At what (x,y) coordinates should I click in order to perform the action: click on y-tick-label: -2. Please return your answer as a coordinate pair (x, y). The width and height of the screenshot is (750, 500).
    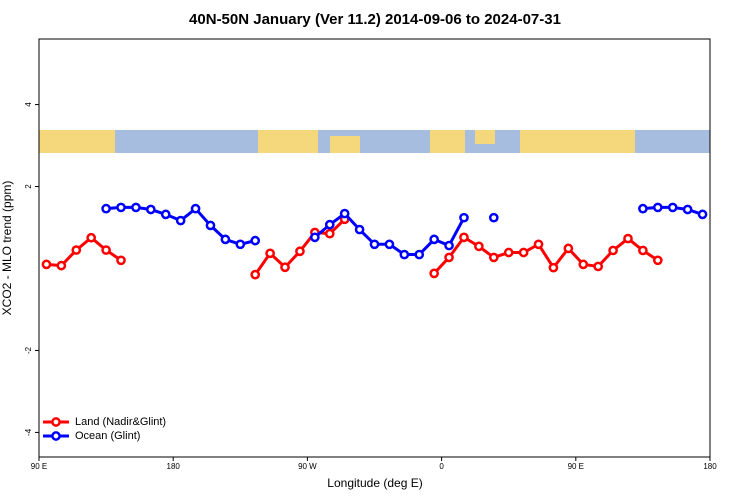
    Looking at the image, I should click on (28, 350).